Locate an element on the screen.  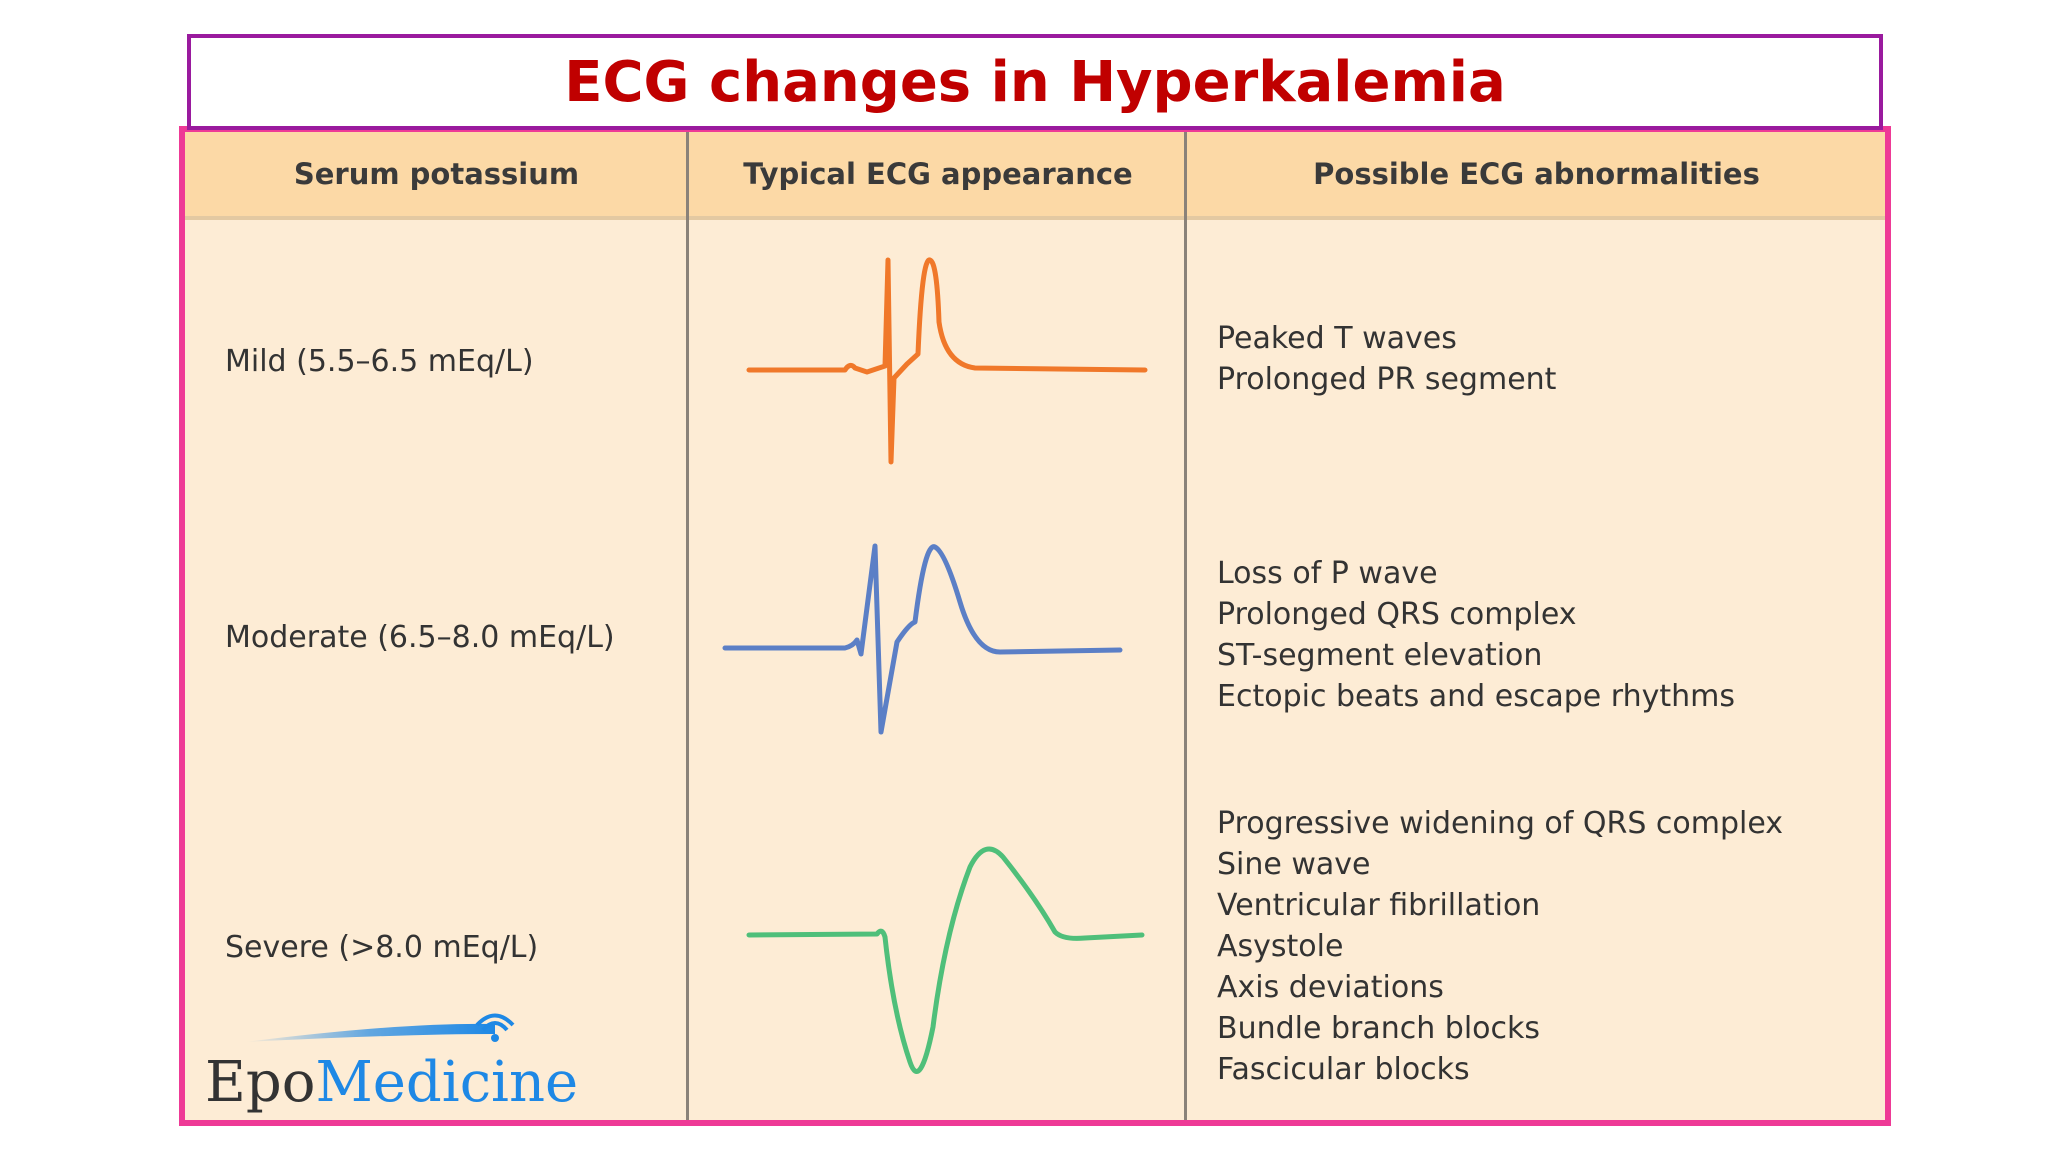
list-item: ST-segment elevation is located at coordinates (1380, 655).